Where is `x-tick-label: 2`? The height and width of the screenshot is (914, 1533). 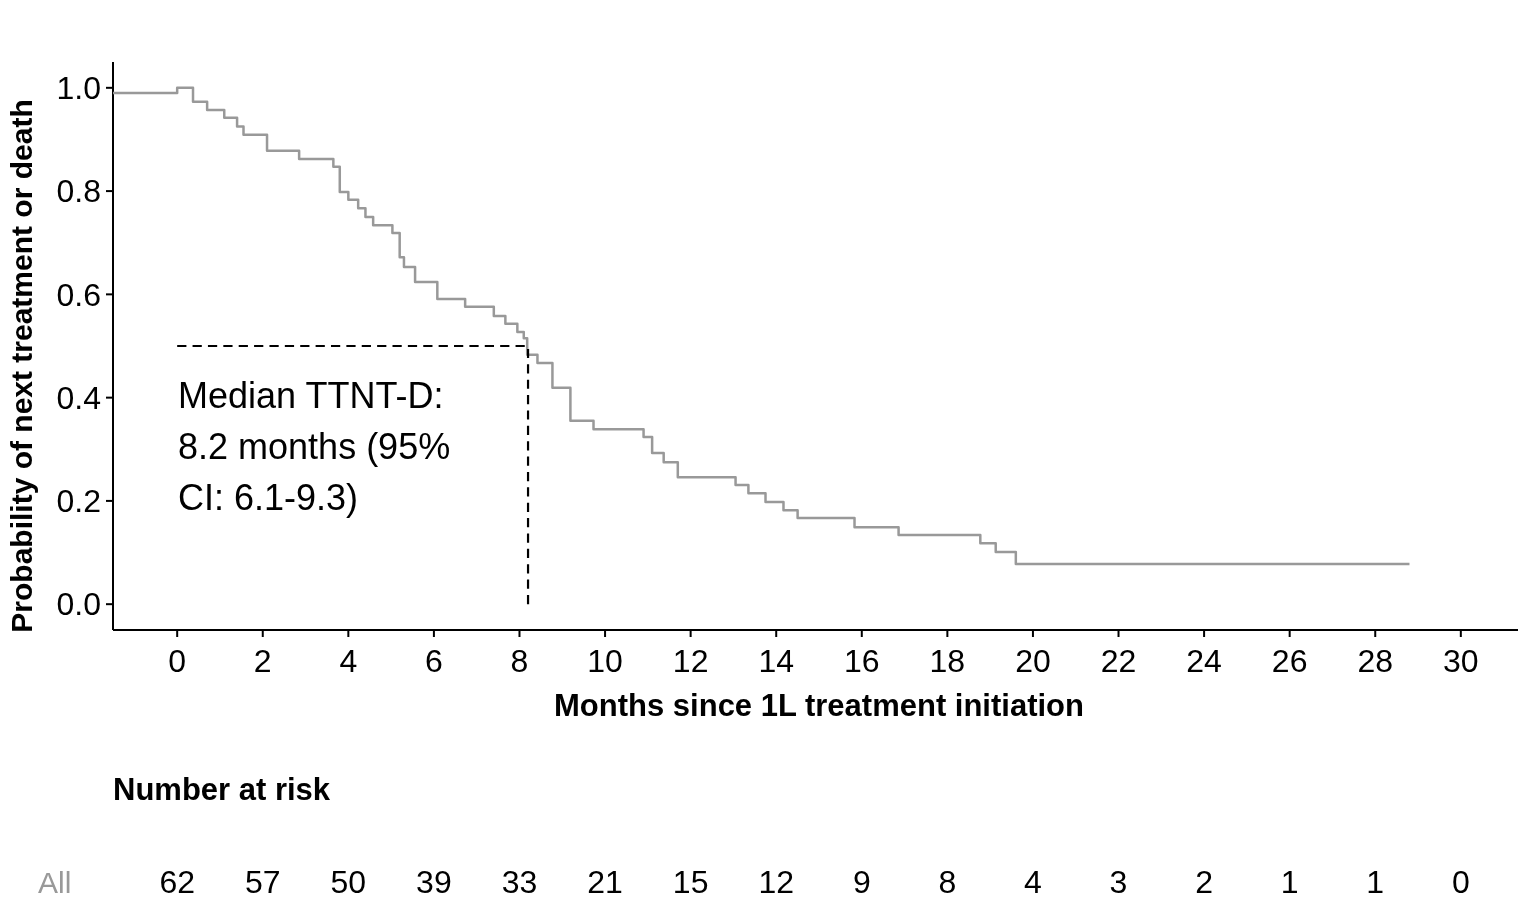
x-tick-label: 2 is located at coordinates (262, 661).